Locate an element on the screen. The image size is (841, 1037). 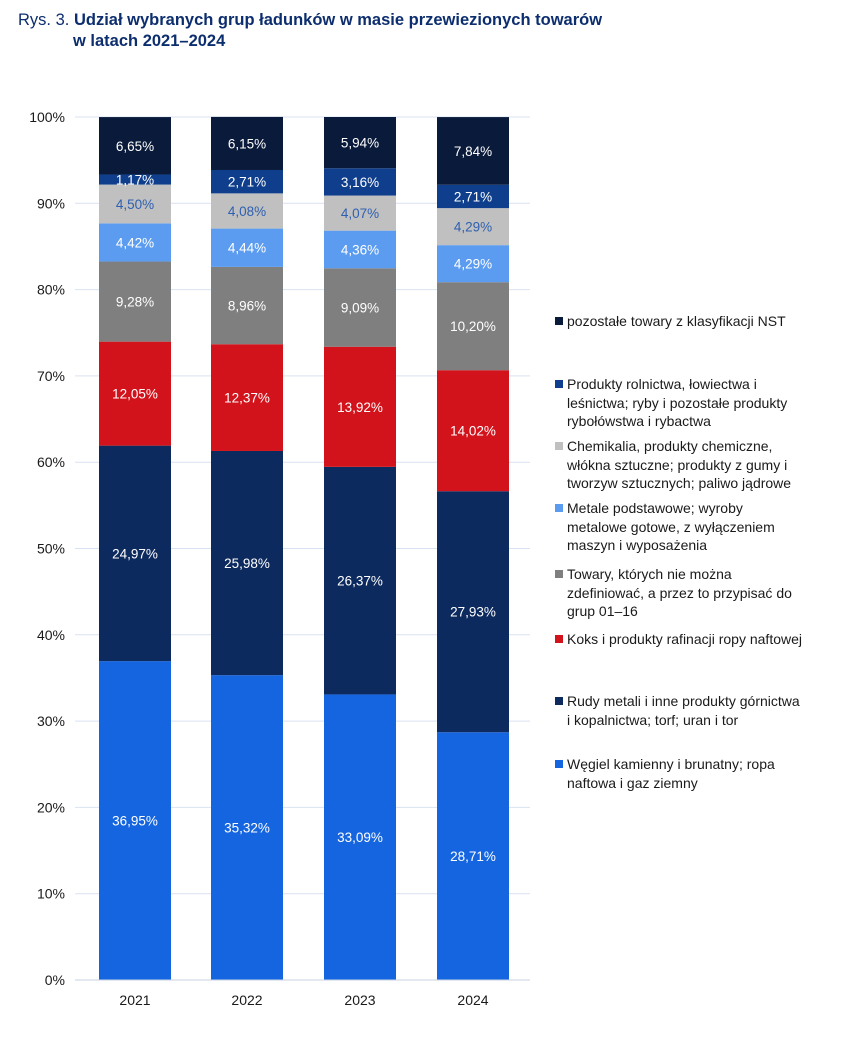
legend-item: pozostałe towary z klasyfikacji NST is located at coordinates (695, 321).